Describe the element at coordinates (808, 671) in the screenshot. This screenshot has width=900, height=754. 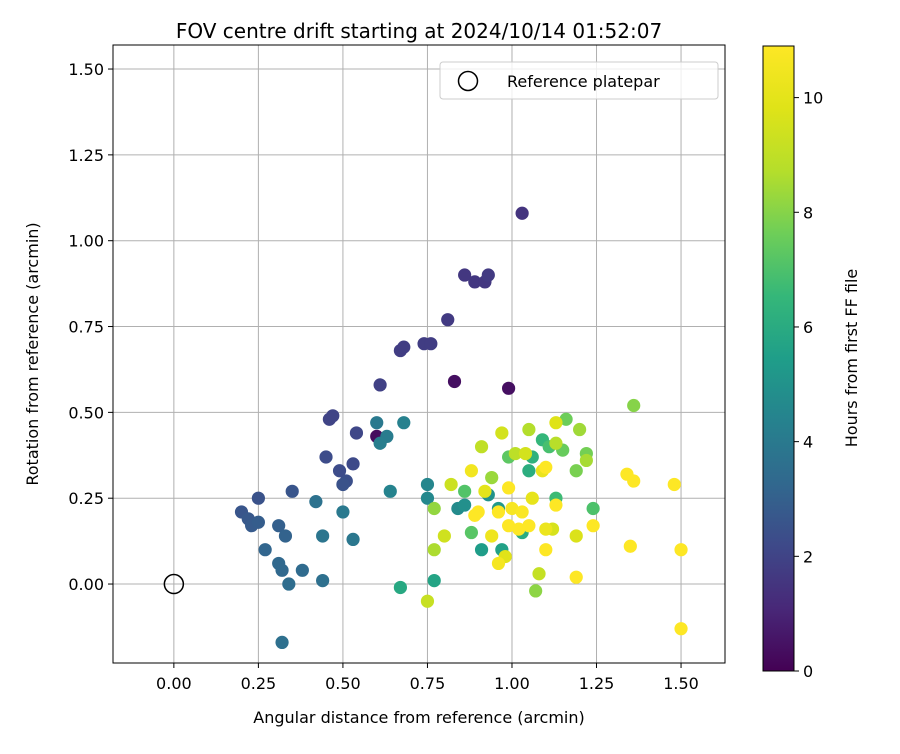
I see `colorbar-tick-label: 0` at that location.